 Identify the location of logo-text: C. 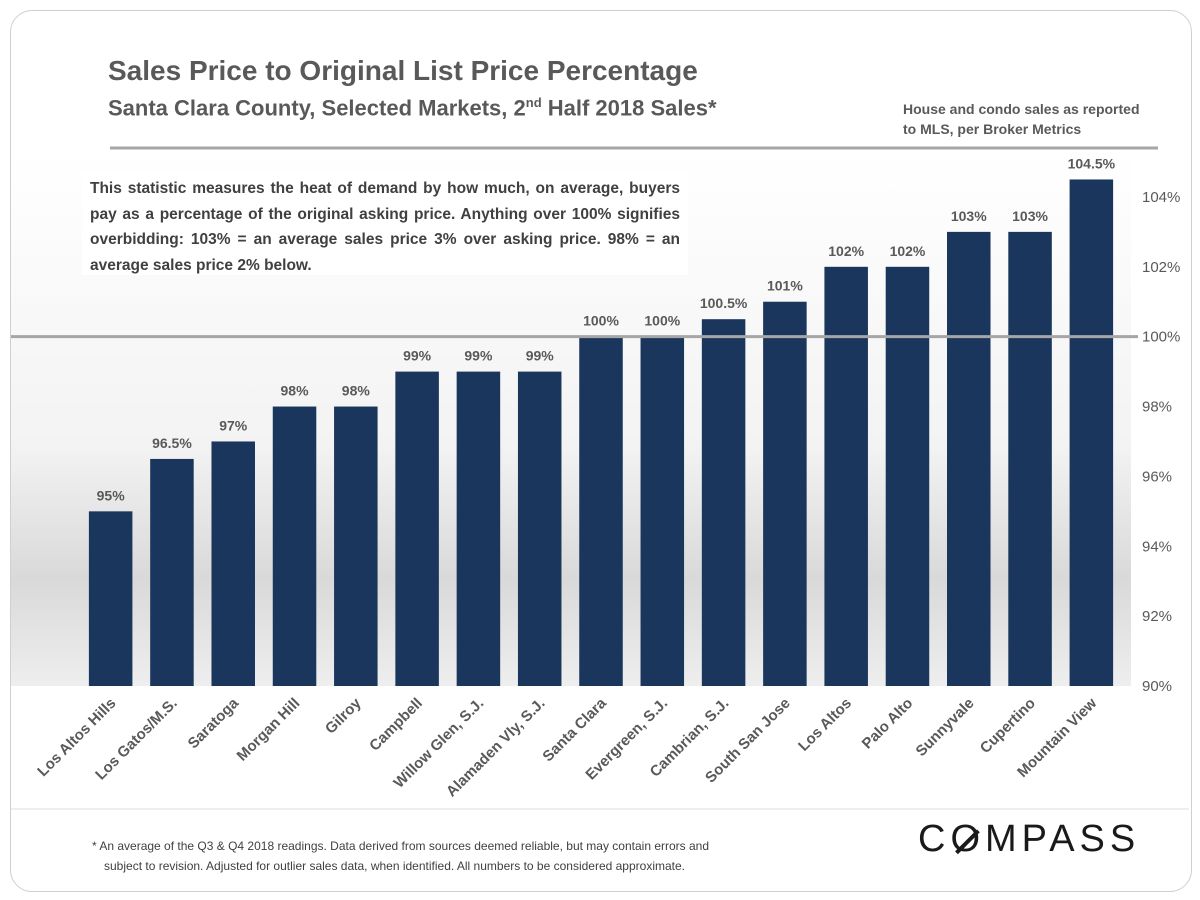
(934, 839).